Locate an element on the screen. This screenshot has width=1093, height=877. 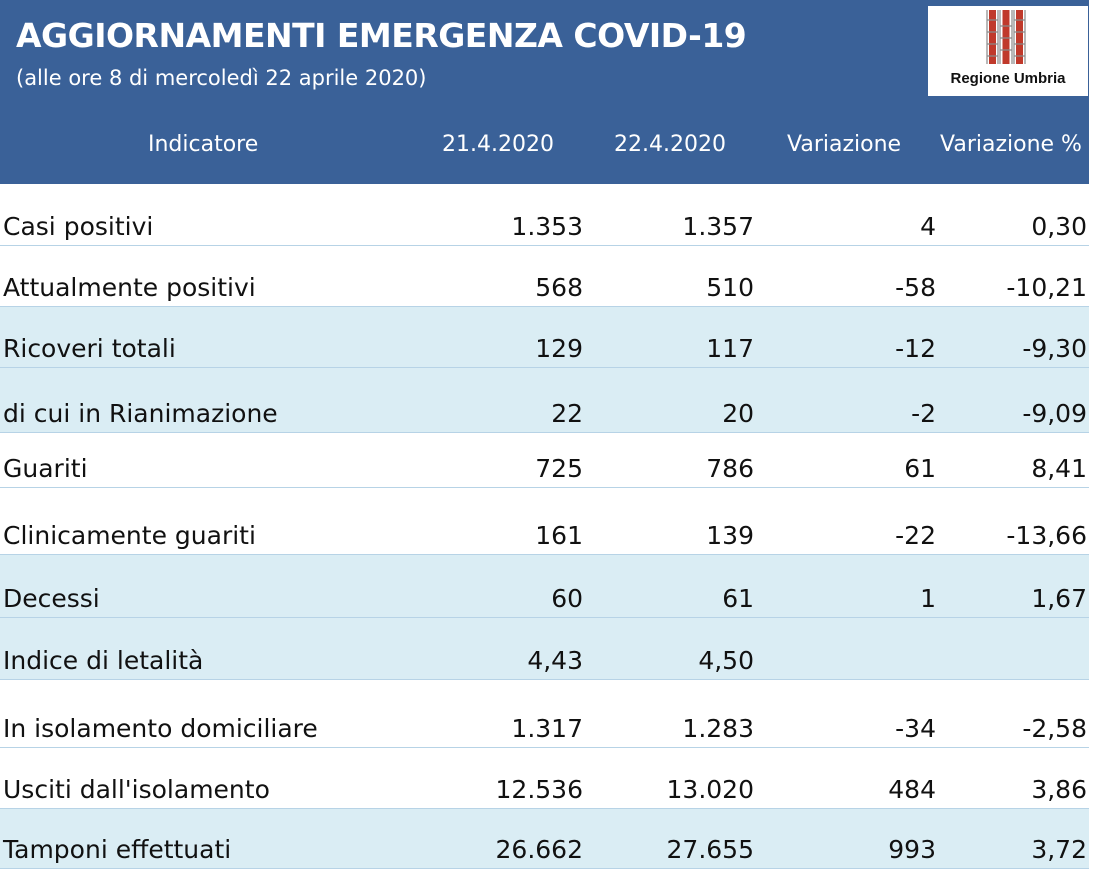
table-row: Casi positivi 1.353 1.357 4 0,30 is located at coordinates (544, 215).